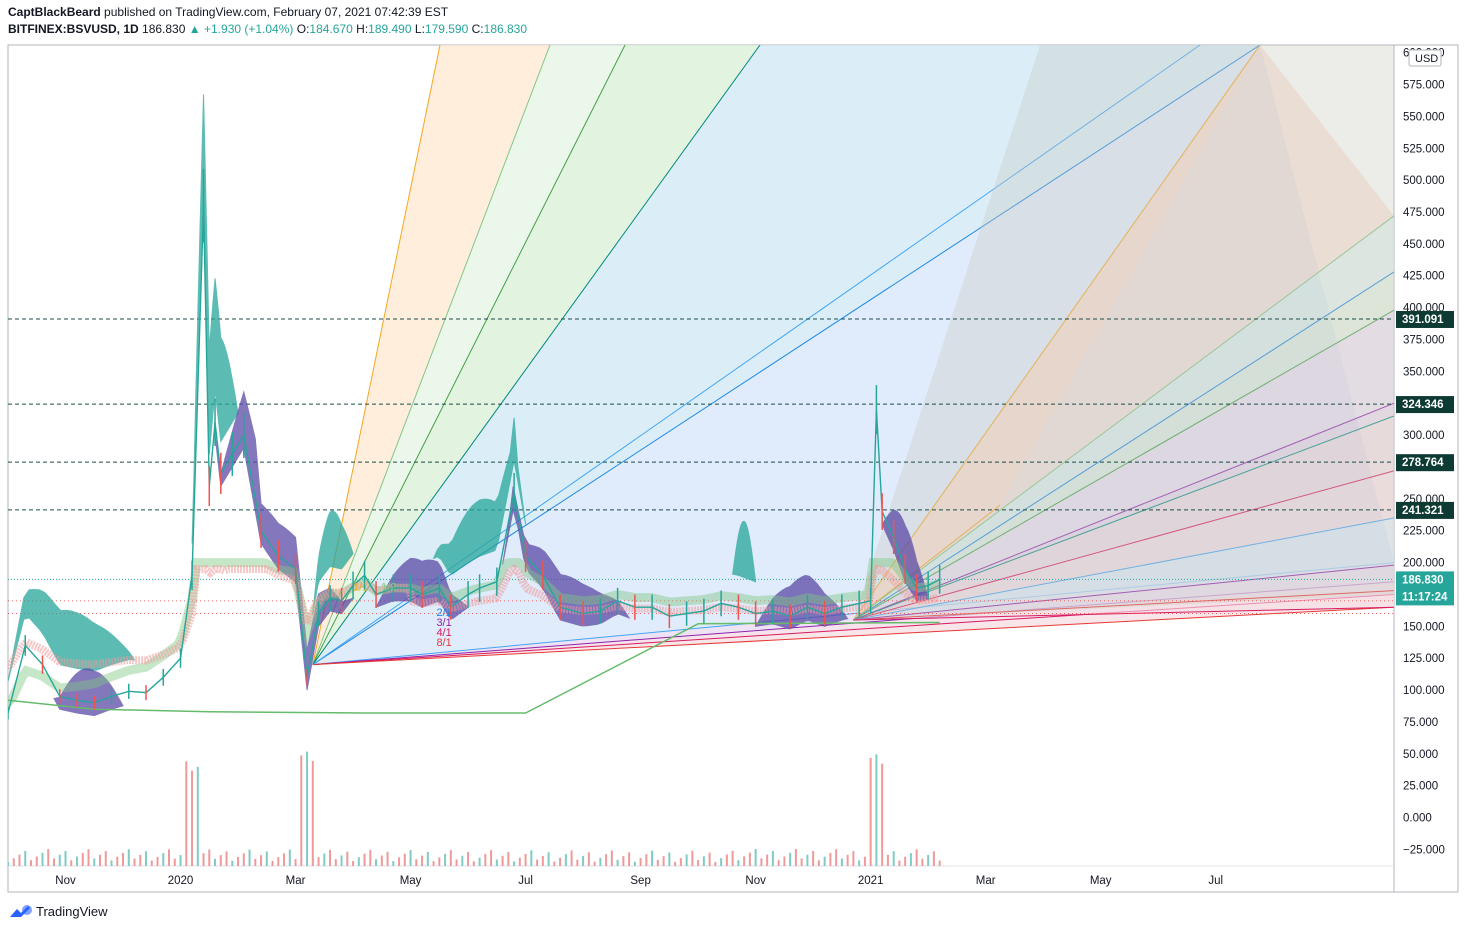  Describe the element at coordinates (360, 588) in the screenshot. I see `gann-fan-label: 1/1` at that location.